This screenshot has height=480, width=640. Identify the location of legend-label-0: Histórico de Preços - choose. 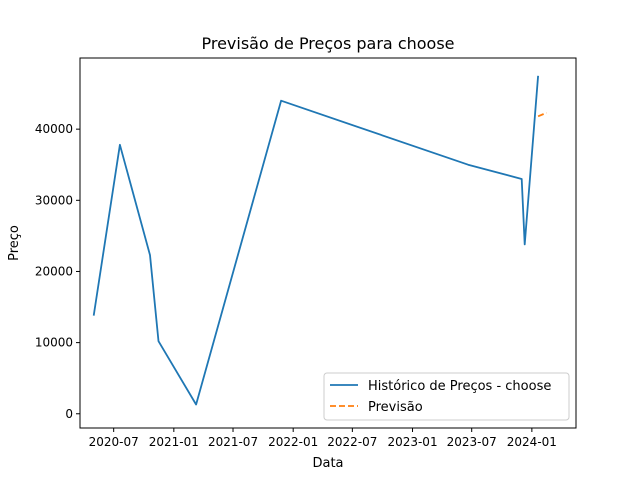
(459, 386).